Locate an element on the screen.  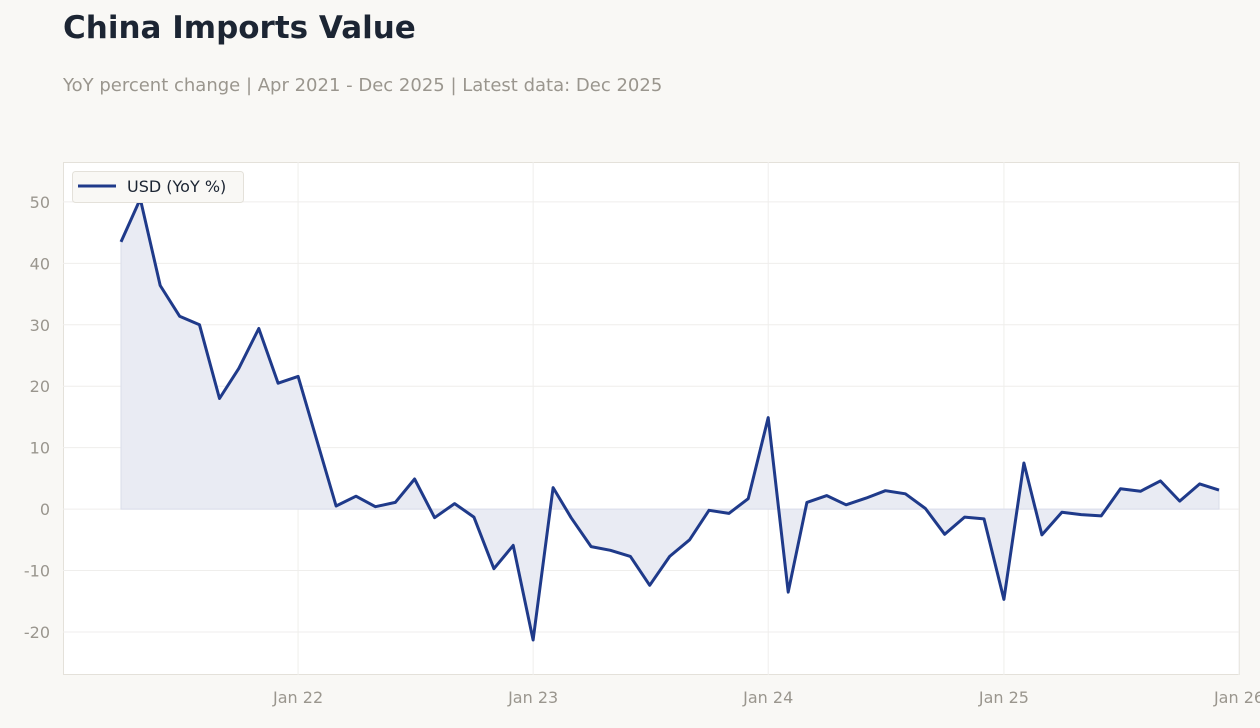
x-tick-label: Jan 23 is located at coordinates (532, 697).